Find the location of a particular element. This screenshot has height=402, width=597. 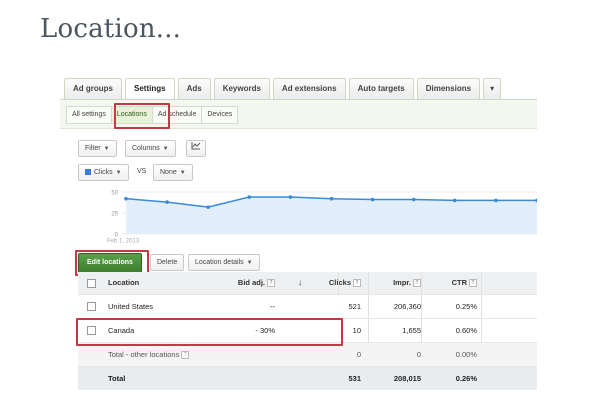

columns-button: Columns ▼ is located at coordinates (150, 148).